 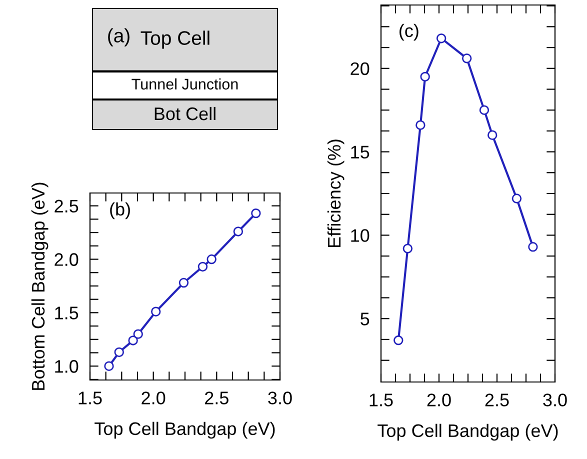 I want to click on y-tick-label: 2.0, so click(x=66, y=259).